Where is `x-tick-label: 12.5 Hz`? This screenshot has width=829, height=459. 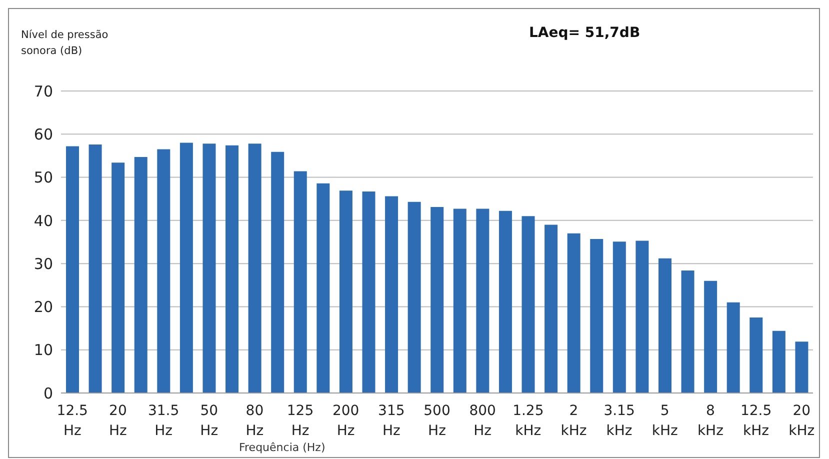
x-tick-label: 12.5 Hz is located at coordinates (72, 421).